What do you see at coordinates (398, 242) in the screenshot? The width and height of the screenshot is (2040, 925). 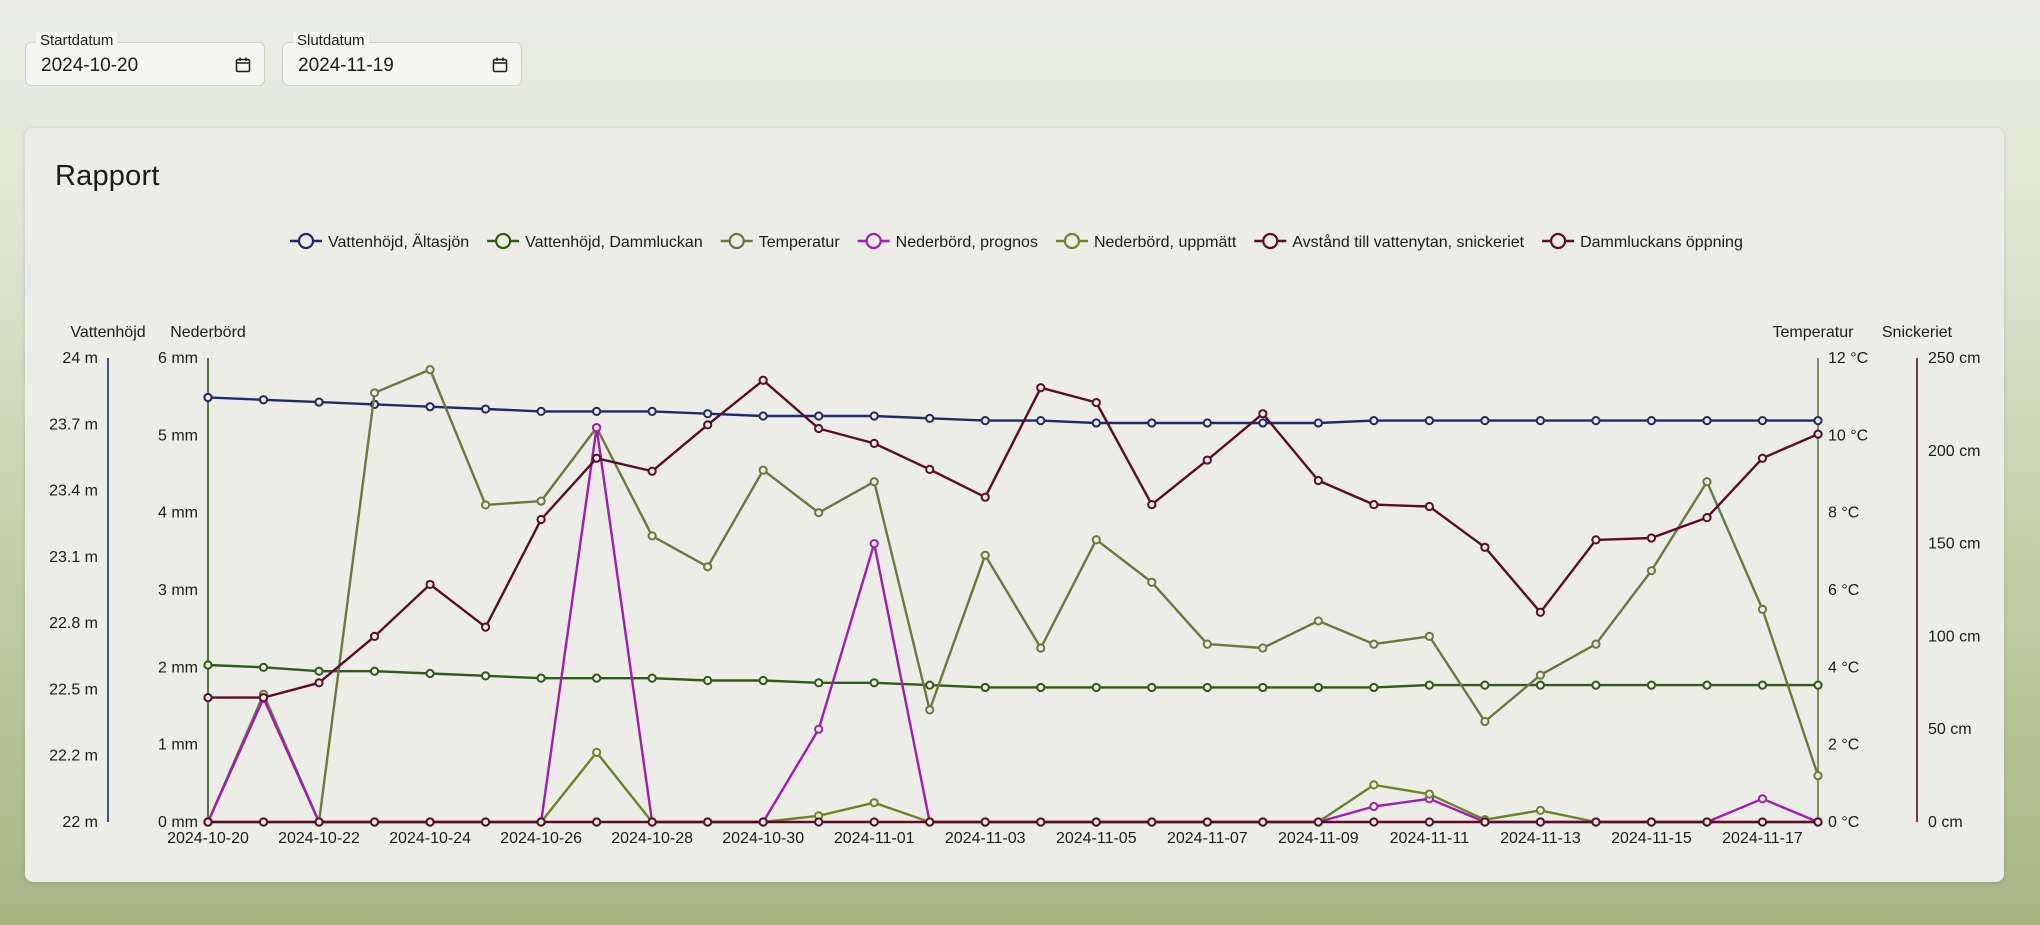 I see `legend-entry: Vattenhöjd, Ältasjön` at bounding box center [398, 242].